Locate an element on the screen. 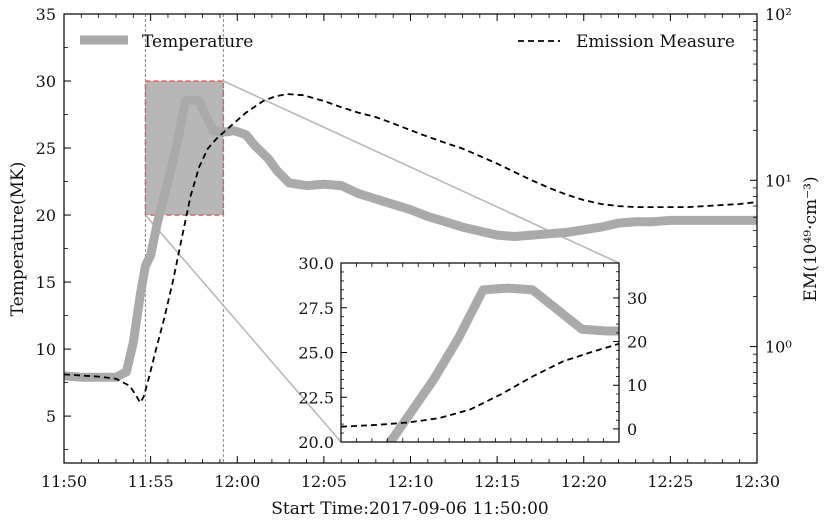  legend-temperature-label: Temperature is located at coordinates (197, 42).